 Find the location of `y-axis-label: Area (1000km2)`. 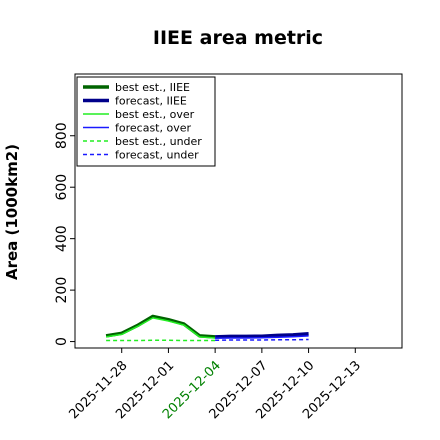

y-axis-label: Area (1000km2) is located at coordinates (12, 212).